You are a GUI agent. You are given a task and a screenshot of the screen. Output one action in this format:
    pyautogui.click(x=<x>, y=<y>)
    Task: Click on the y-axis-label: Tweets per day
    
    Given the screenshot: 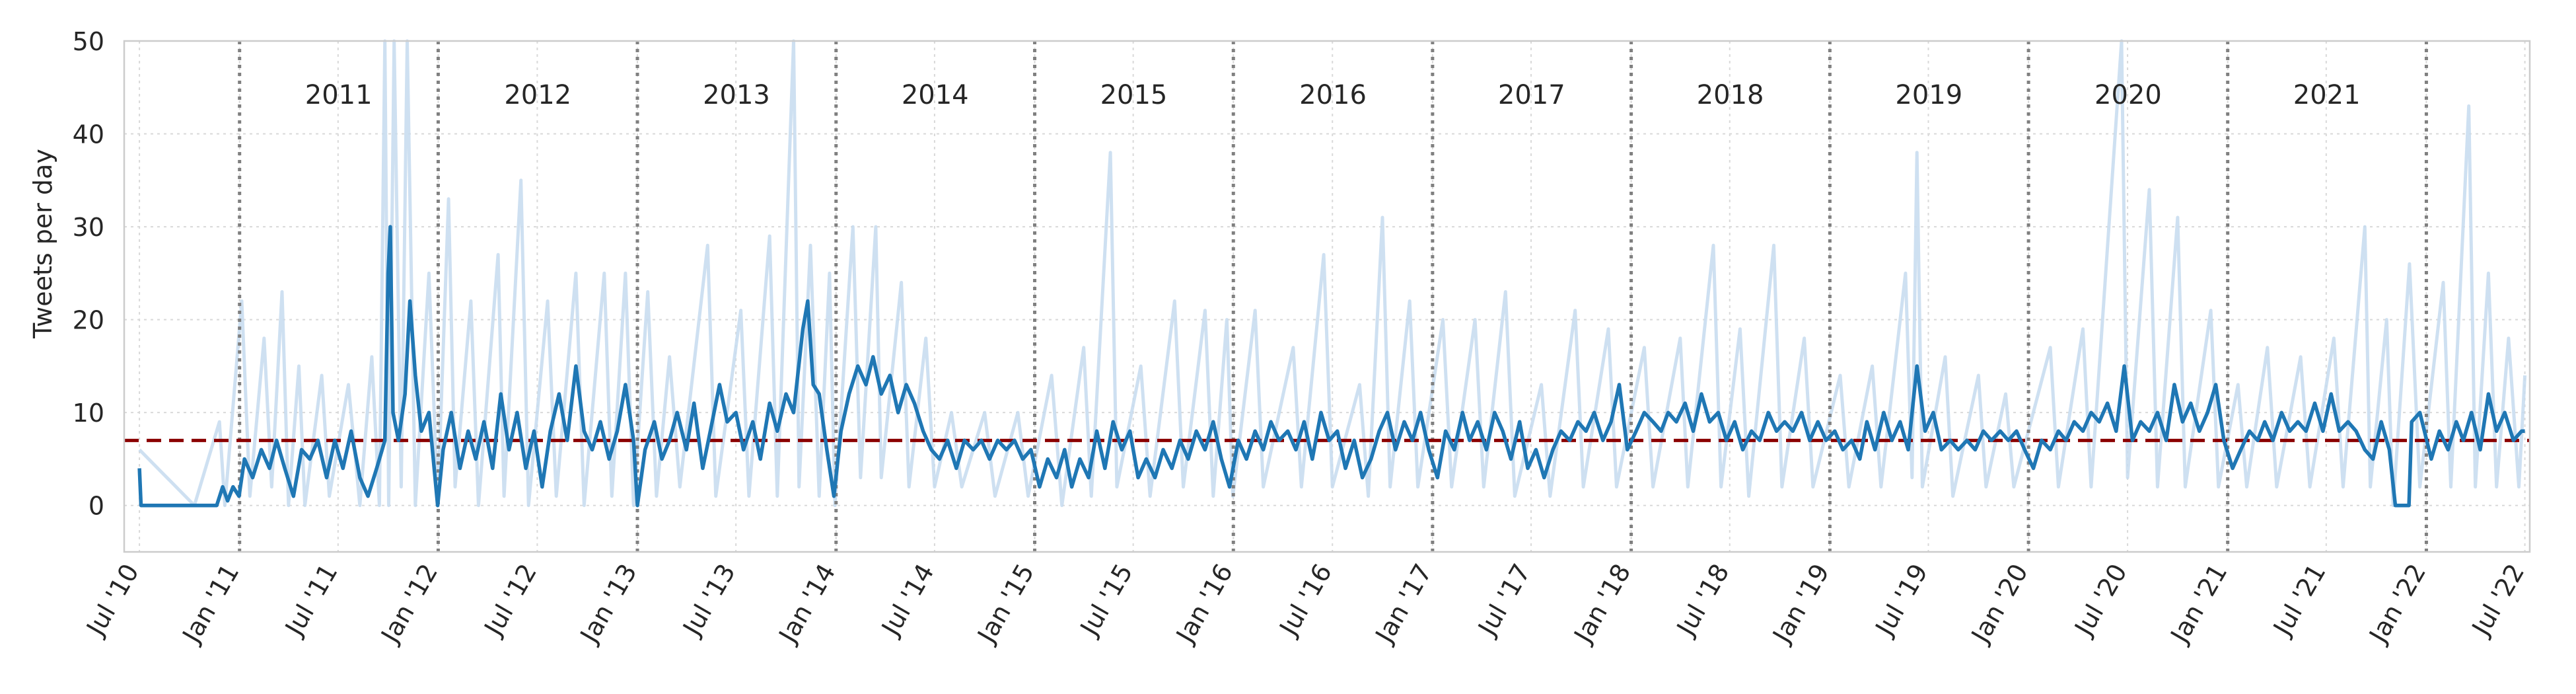 What is the action you would take?
    pyautogui.click(x=43, y=244)
    